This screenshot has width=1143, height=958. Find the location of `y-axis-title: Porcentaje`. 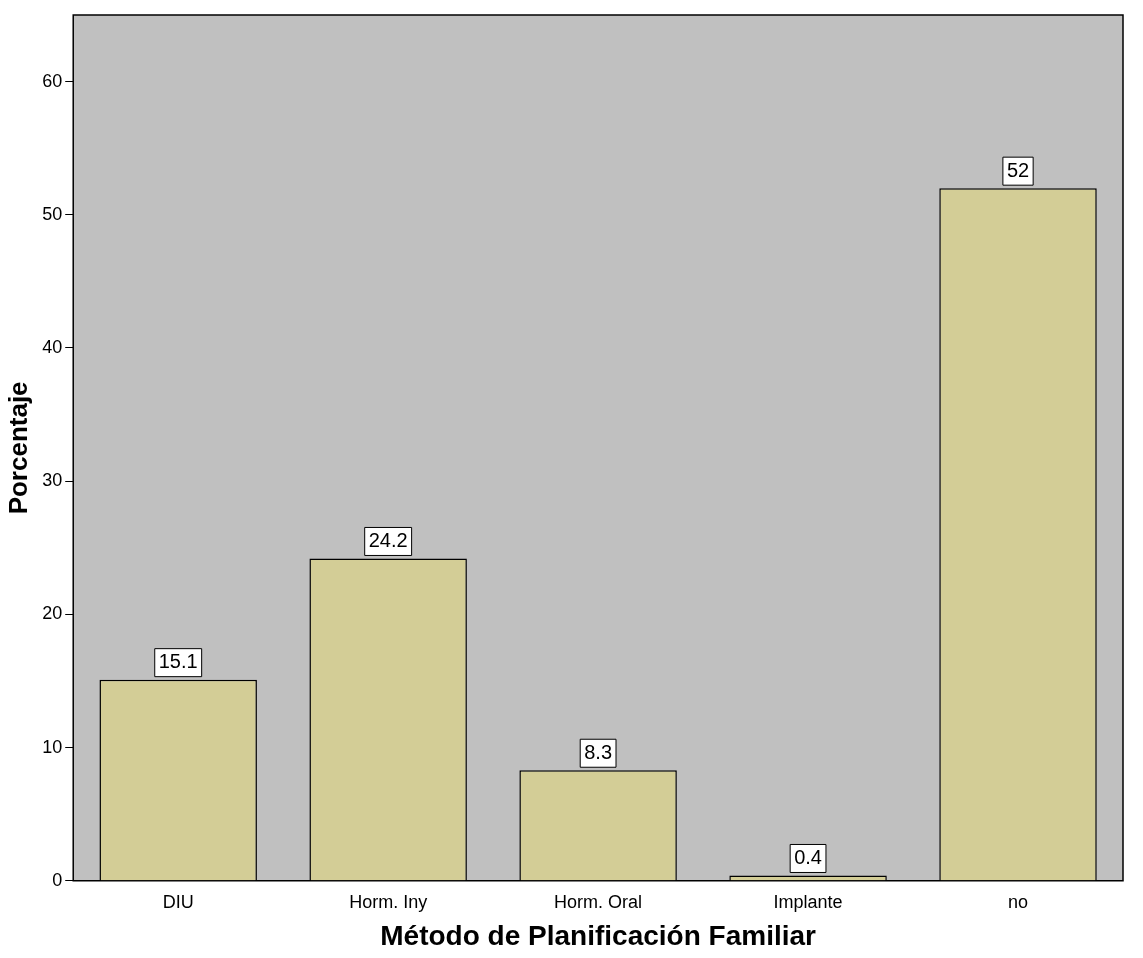

y-axis-title: Porcentaje is located at coordinates (17, 448).